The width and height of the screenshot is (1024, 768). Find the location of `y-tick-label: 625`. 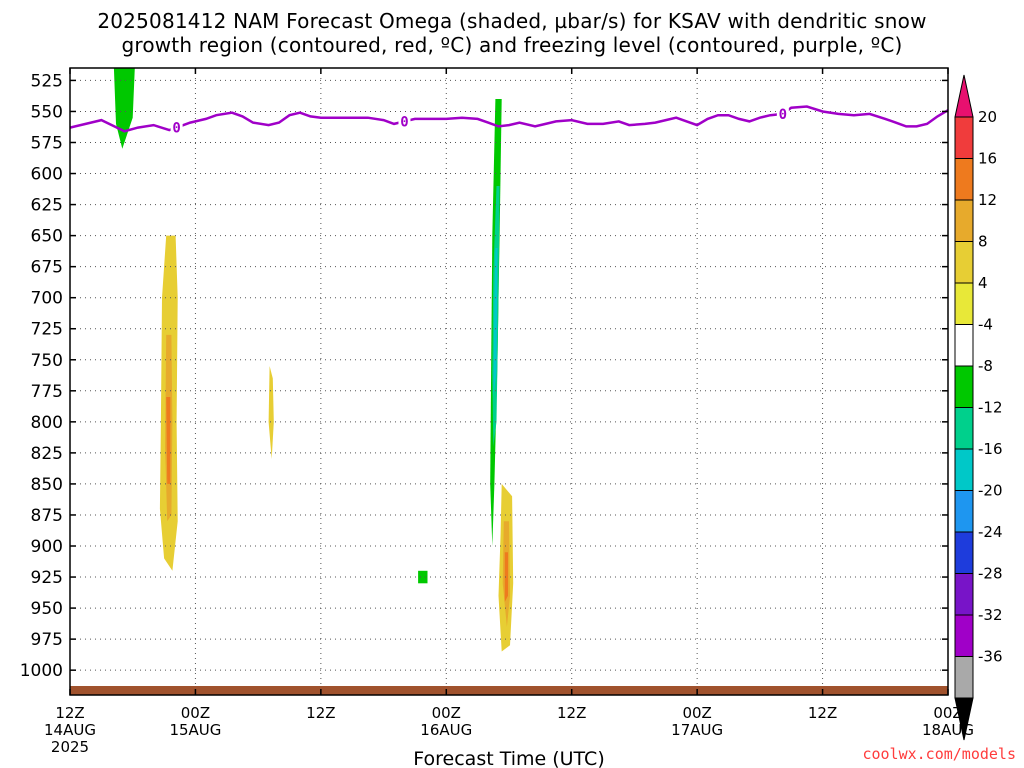

y-tick-label: 625 is located at coordinates (47, 206).